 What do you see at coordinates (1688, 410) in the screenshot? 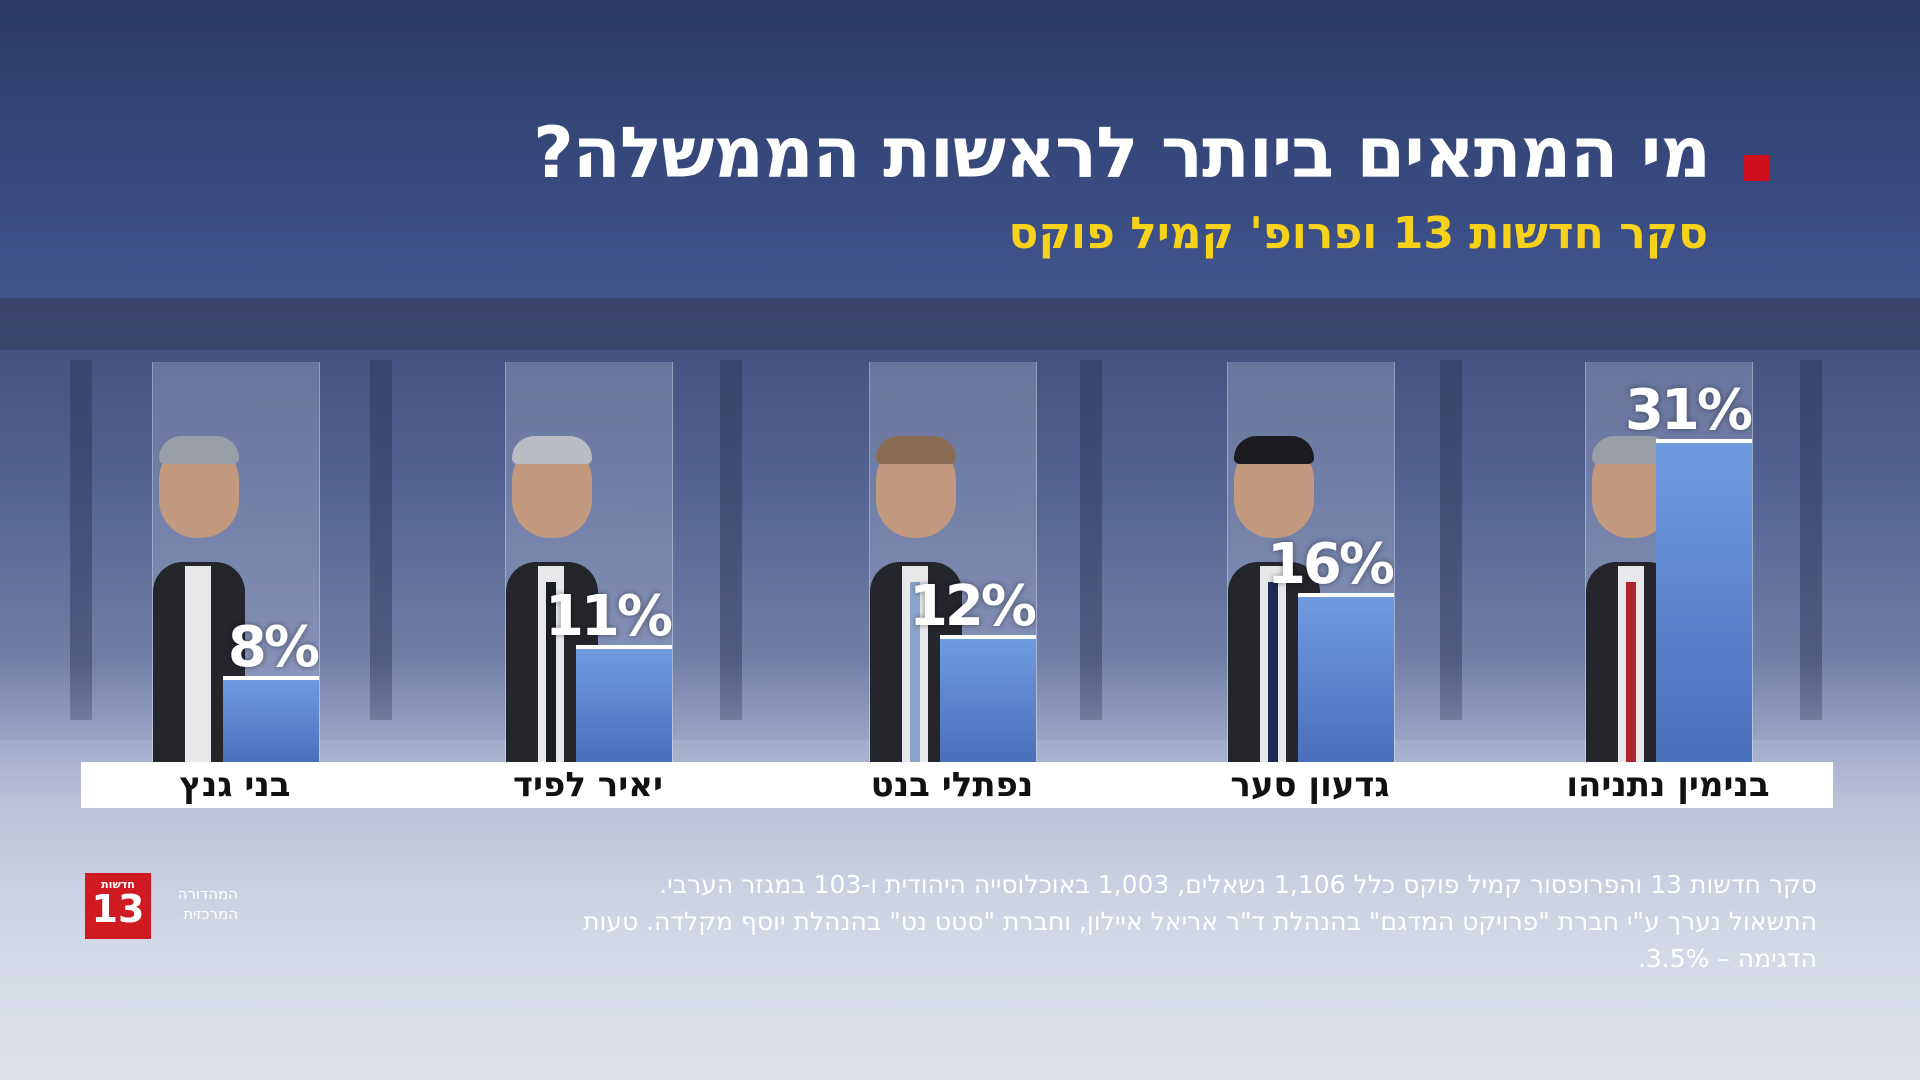
I see `bar-value-label: 31%` at bounding box center [1688, 410].